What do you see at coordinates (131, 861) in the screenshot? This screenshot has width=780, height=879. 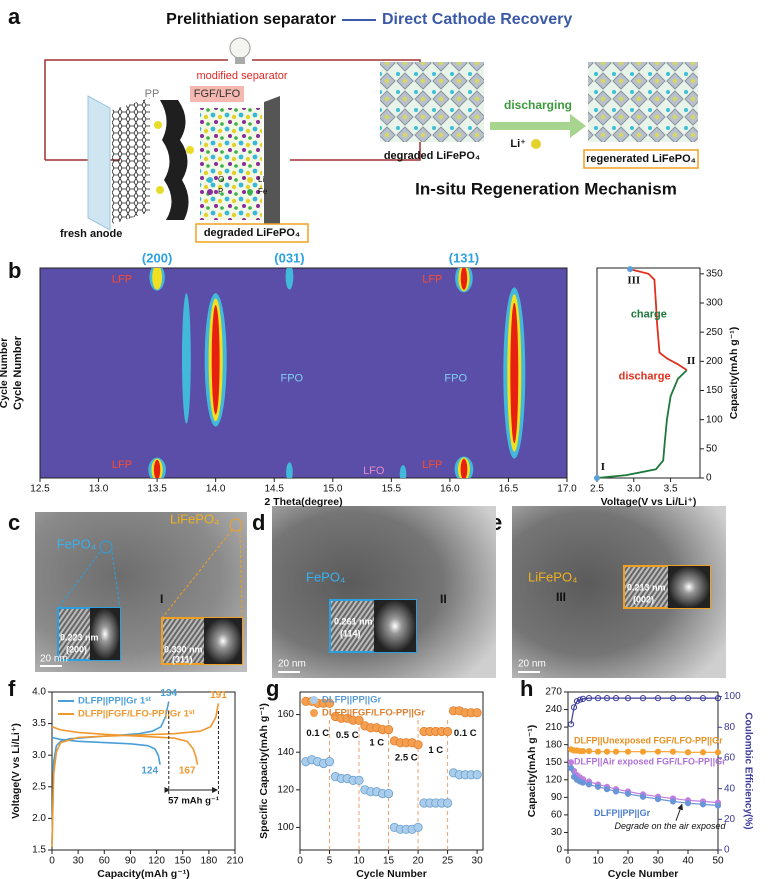 I see `x-tick-label: 90` at bounding box center [131, 861].